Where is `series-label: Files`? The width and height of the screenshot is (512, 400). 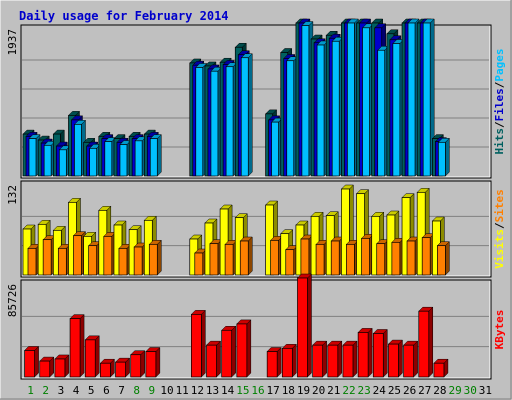 series-label: Files is located at coordinates (499, 104).